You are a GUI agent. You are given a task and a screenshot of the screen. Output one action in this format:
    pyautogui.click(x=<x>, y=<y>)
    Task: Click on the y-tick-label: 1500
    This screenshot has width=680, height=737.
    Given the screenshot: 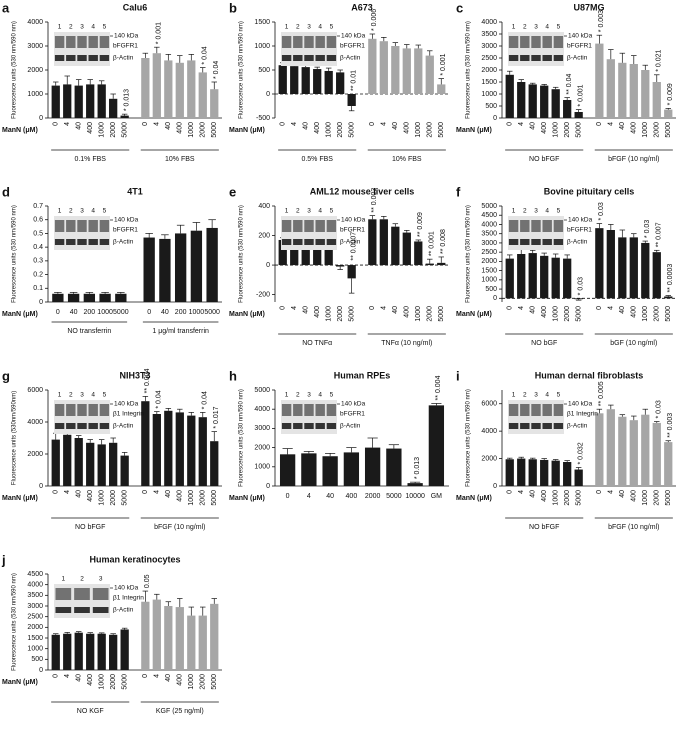 What is the action you would take?
    pyautogui.click(x=489, y=82)
    